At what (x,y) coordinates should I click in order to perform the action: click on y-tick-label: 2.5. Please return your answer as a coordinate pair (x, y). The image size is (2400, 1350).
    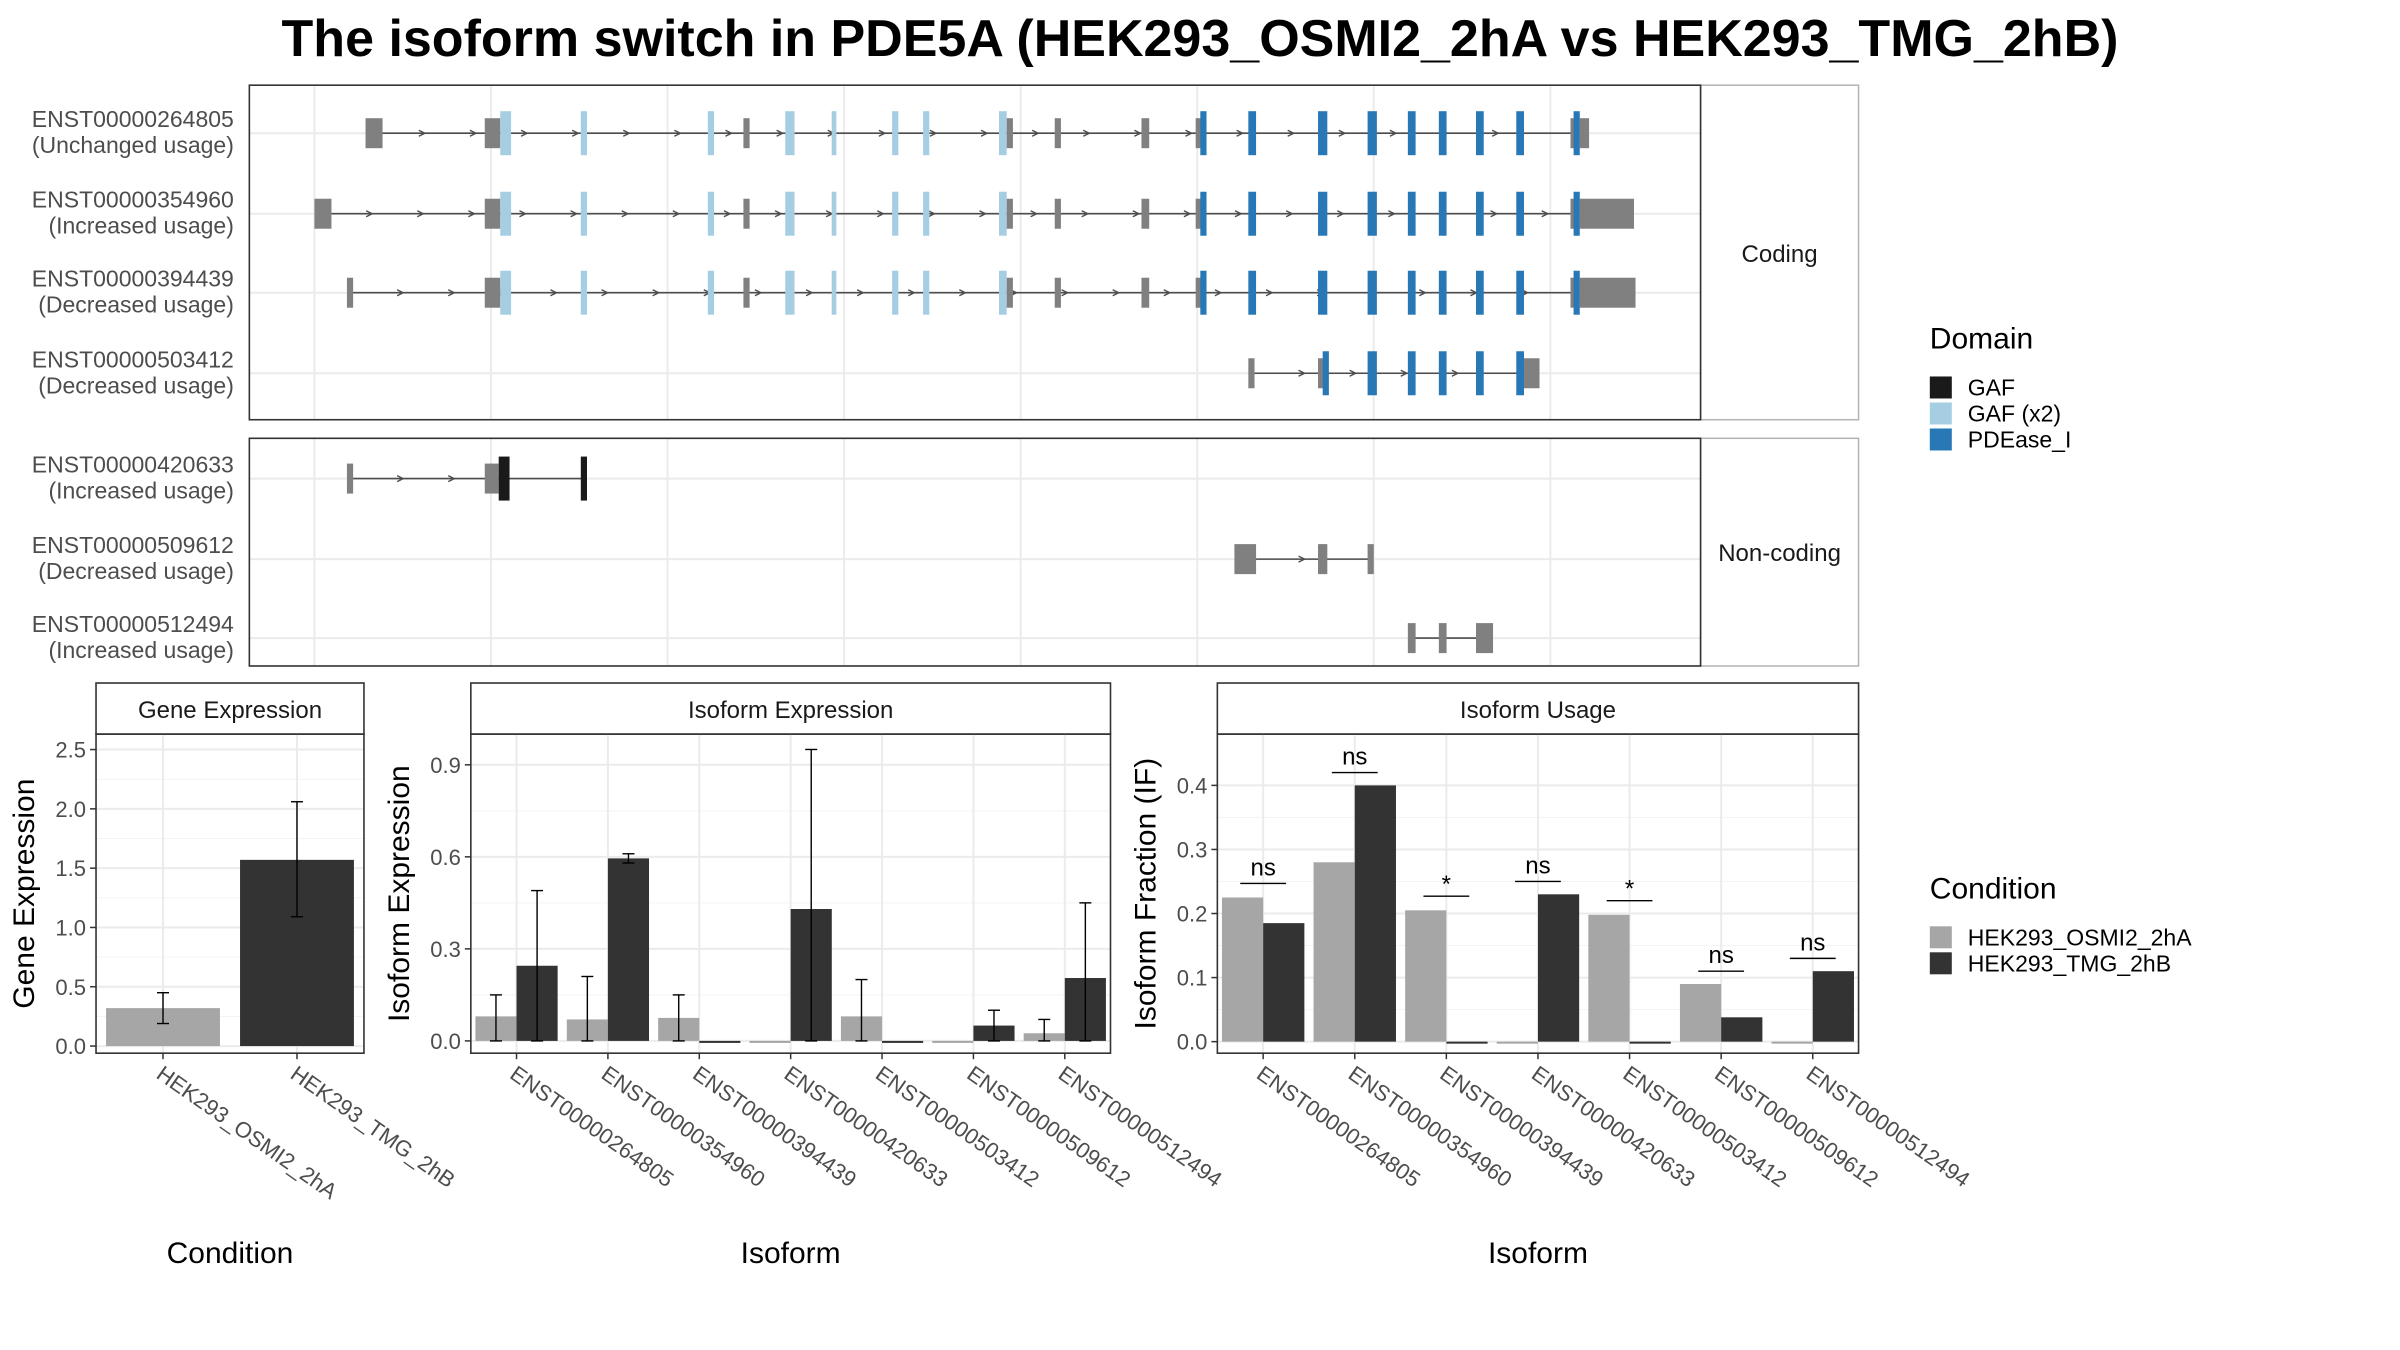
    Looking at the image, I should click on (70, 750).